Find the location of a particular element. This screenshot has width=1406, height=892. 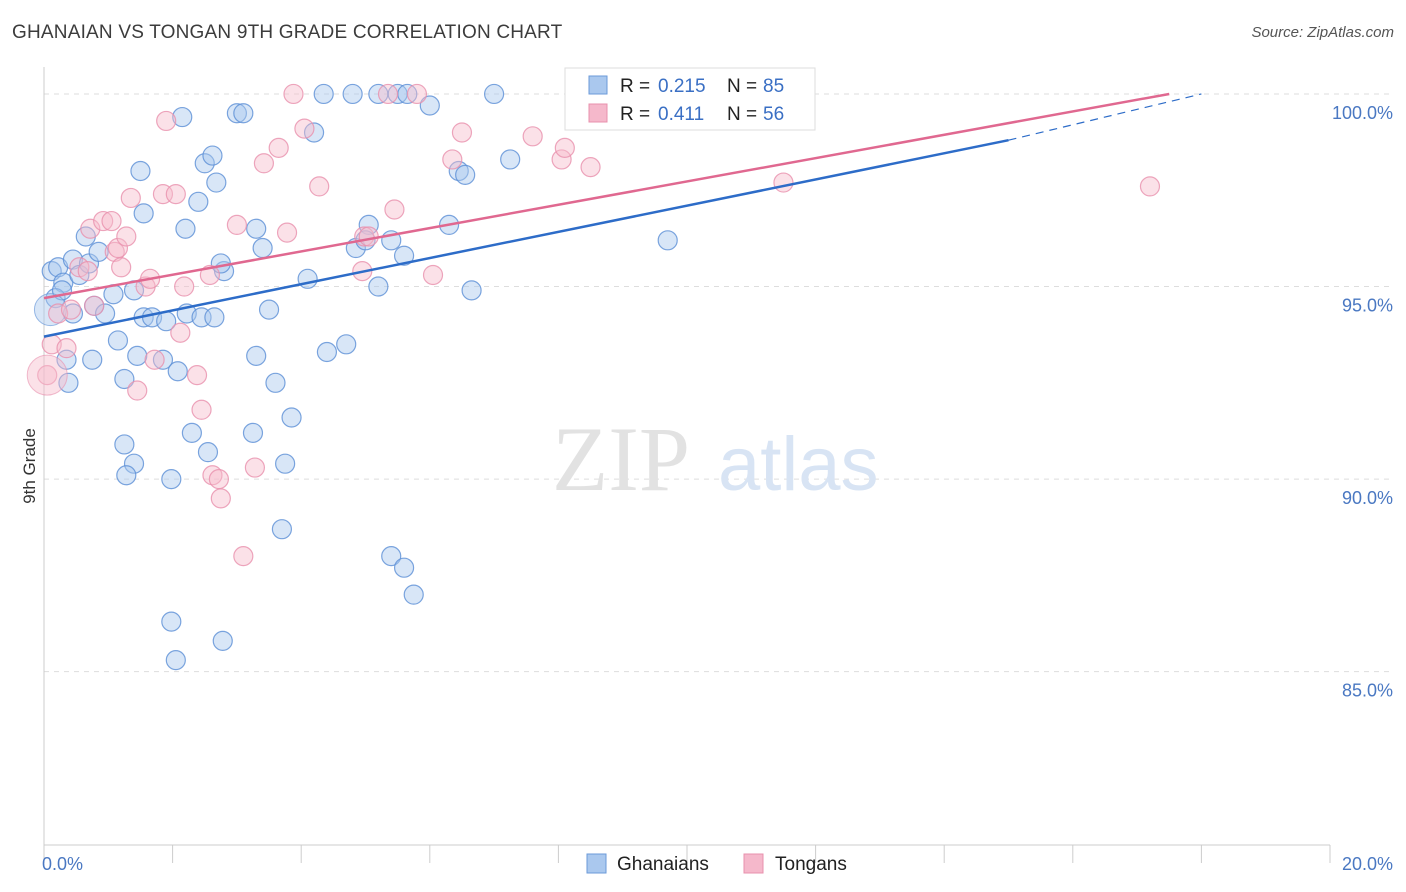

ghanaian-trend-extension is located at coordinates (1105, 117).